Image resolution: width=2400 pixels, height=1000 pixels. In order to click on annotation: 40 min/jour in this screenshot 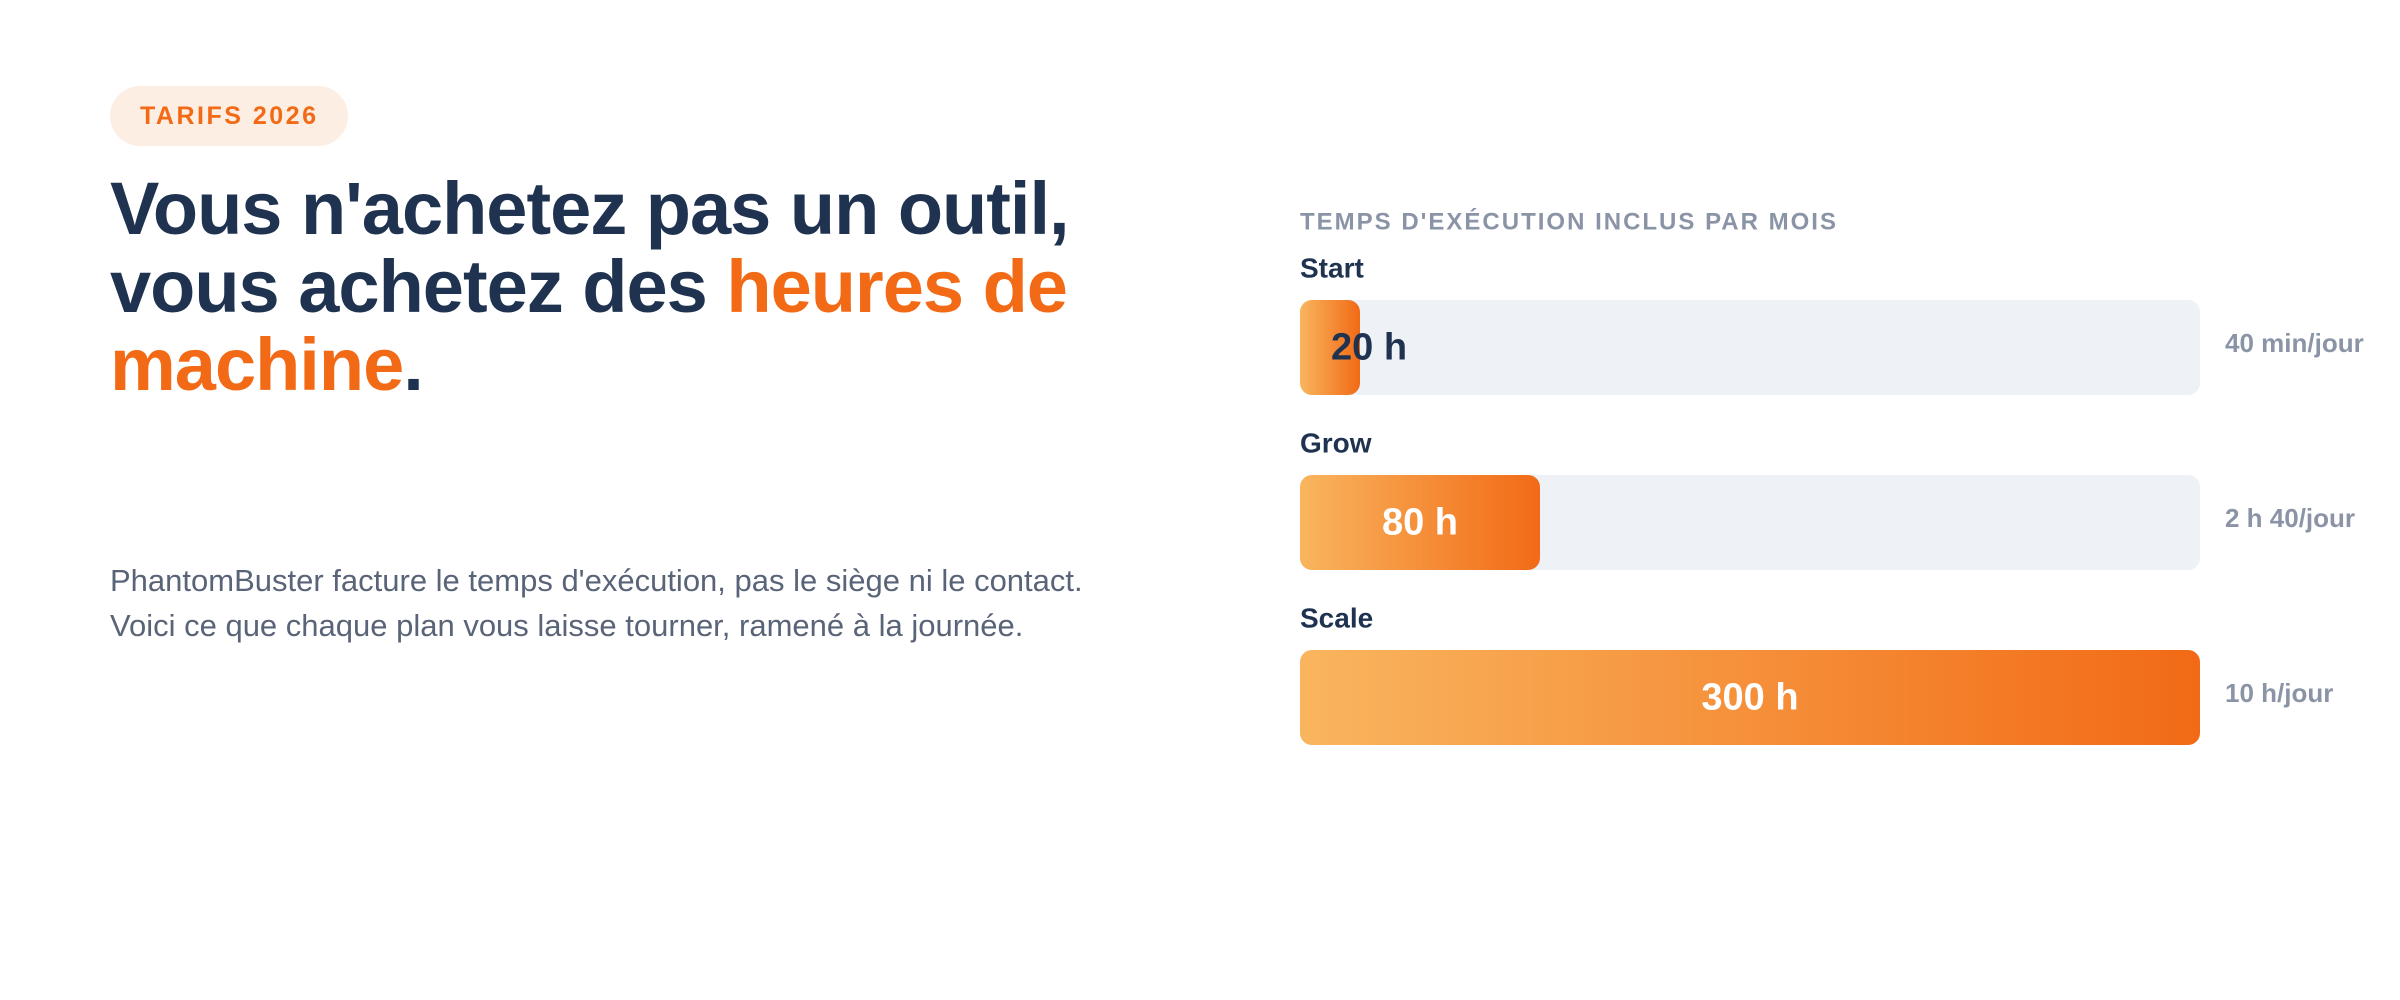, I will do `click(2294, 343)`.